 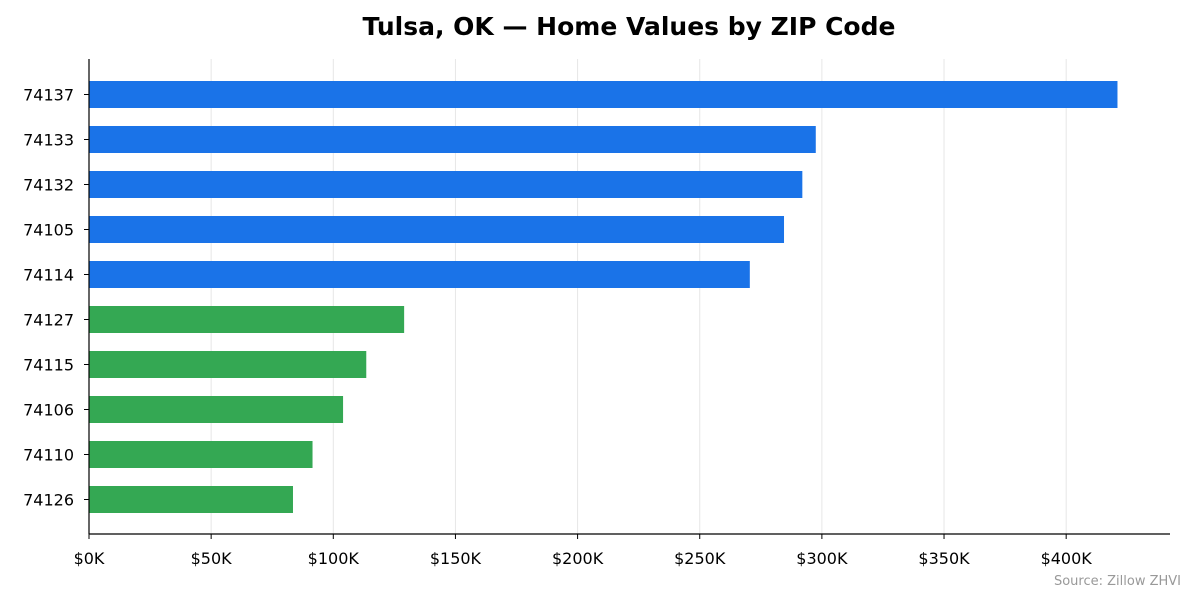 I want to click on y-tick-label: 74105, so click(x=48, y=230).